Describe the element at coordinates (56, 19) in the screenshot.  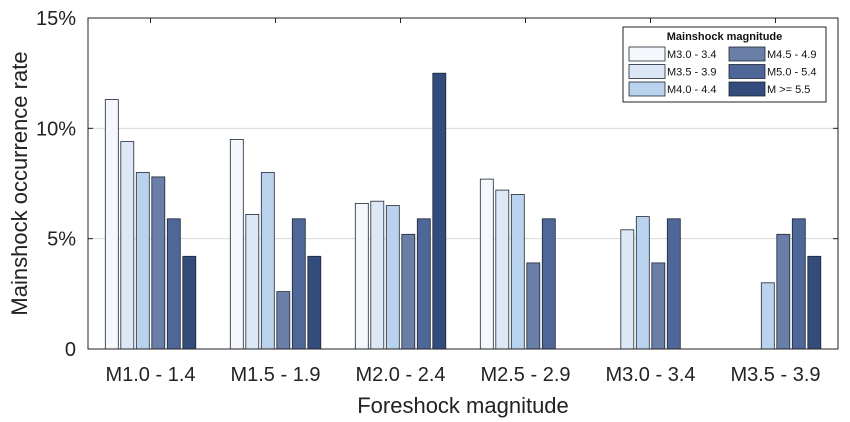
I see `y-tick-label: 15%` at that location.